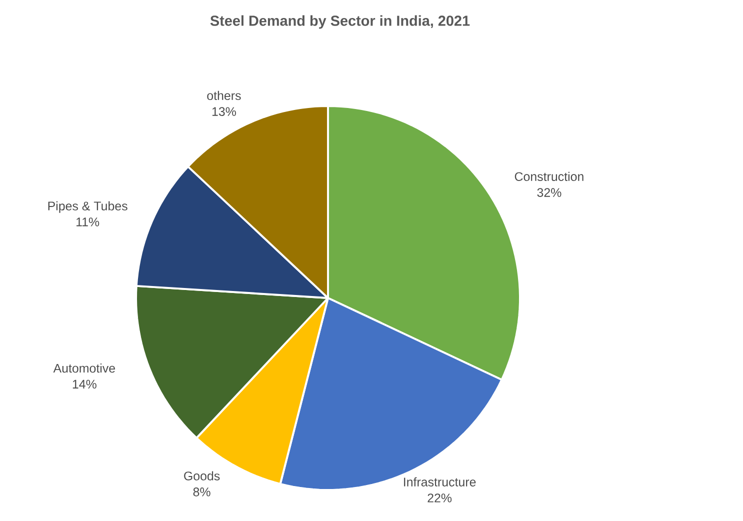 This screenshot has height=521, width=743. Describe the element at coordinates (88, 222) in the screenshot. I see `data-label: 11%` at that location.